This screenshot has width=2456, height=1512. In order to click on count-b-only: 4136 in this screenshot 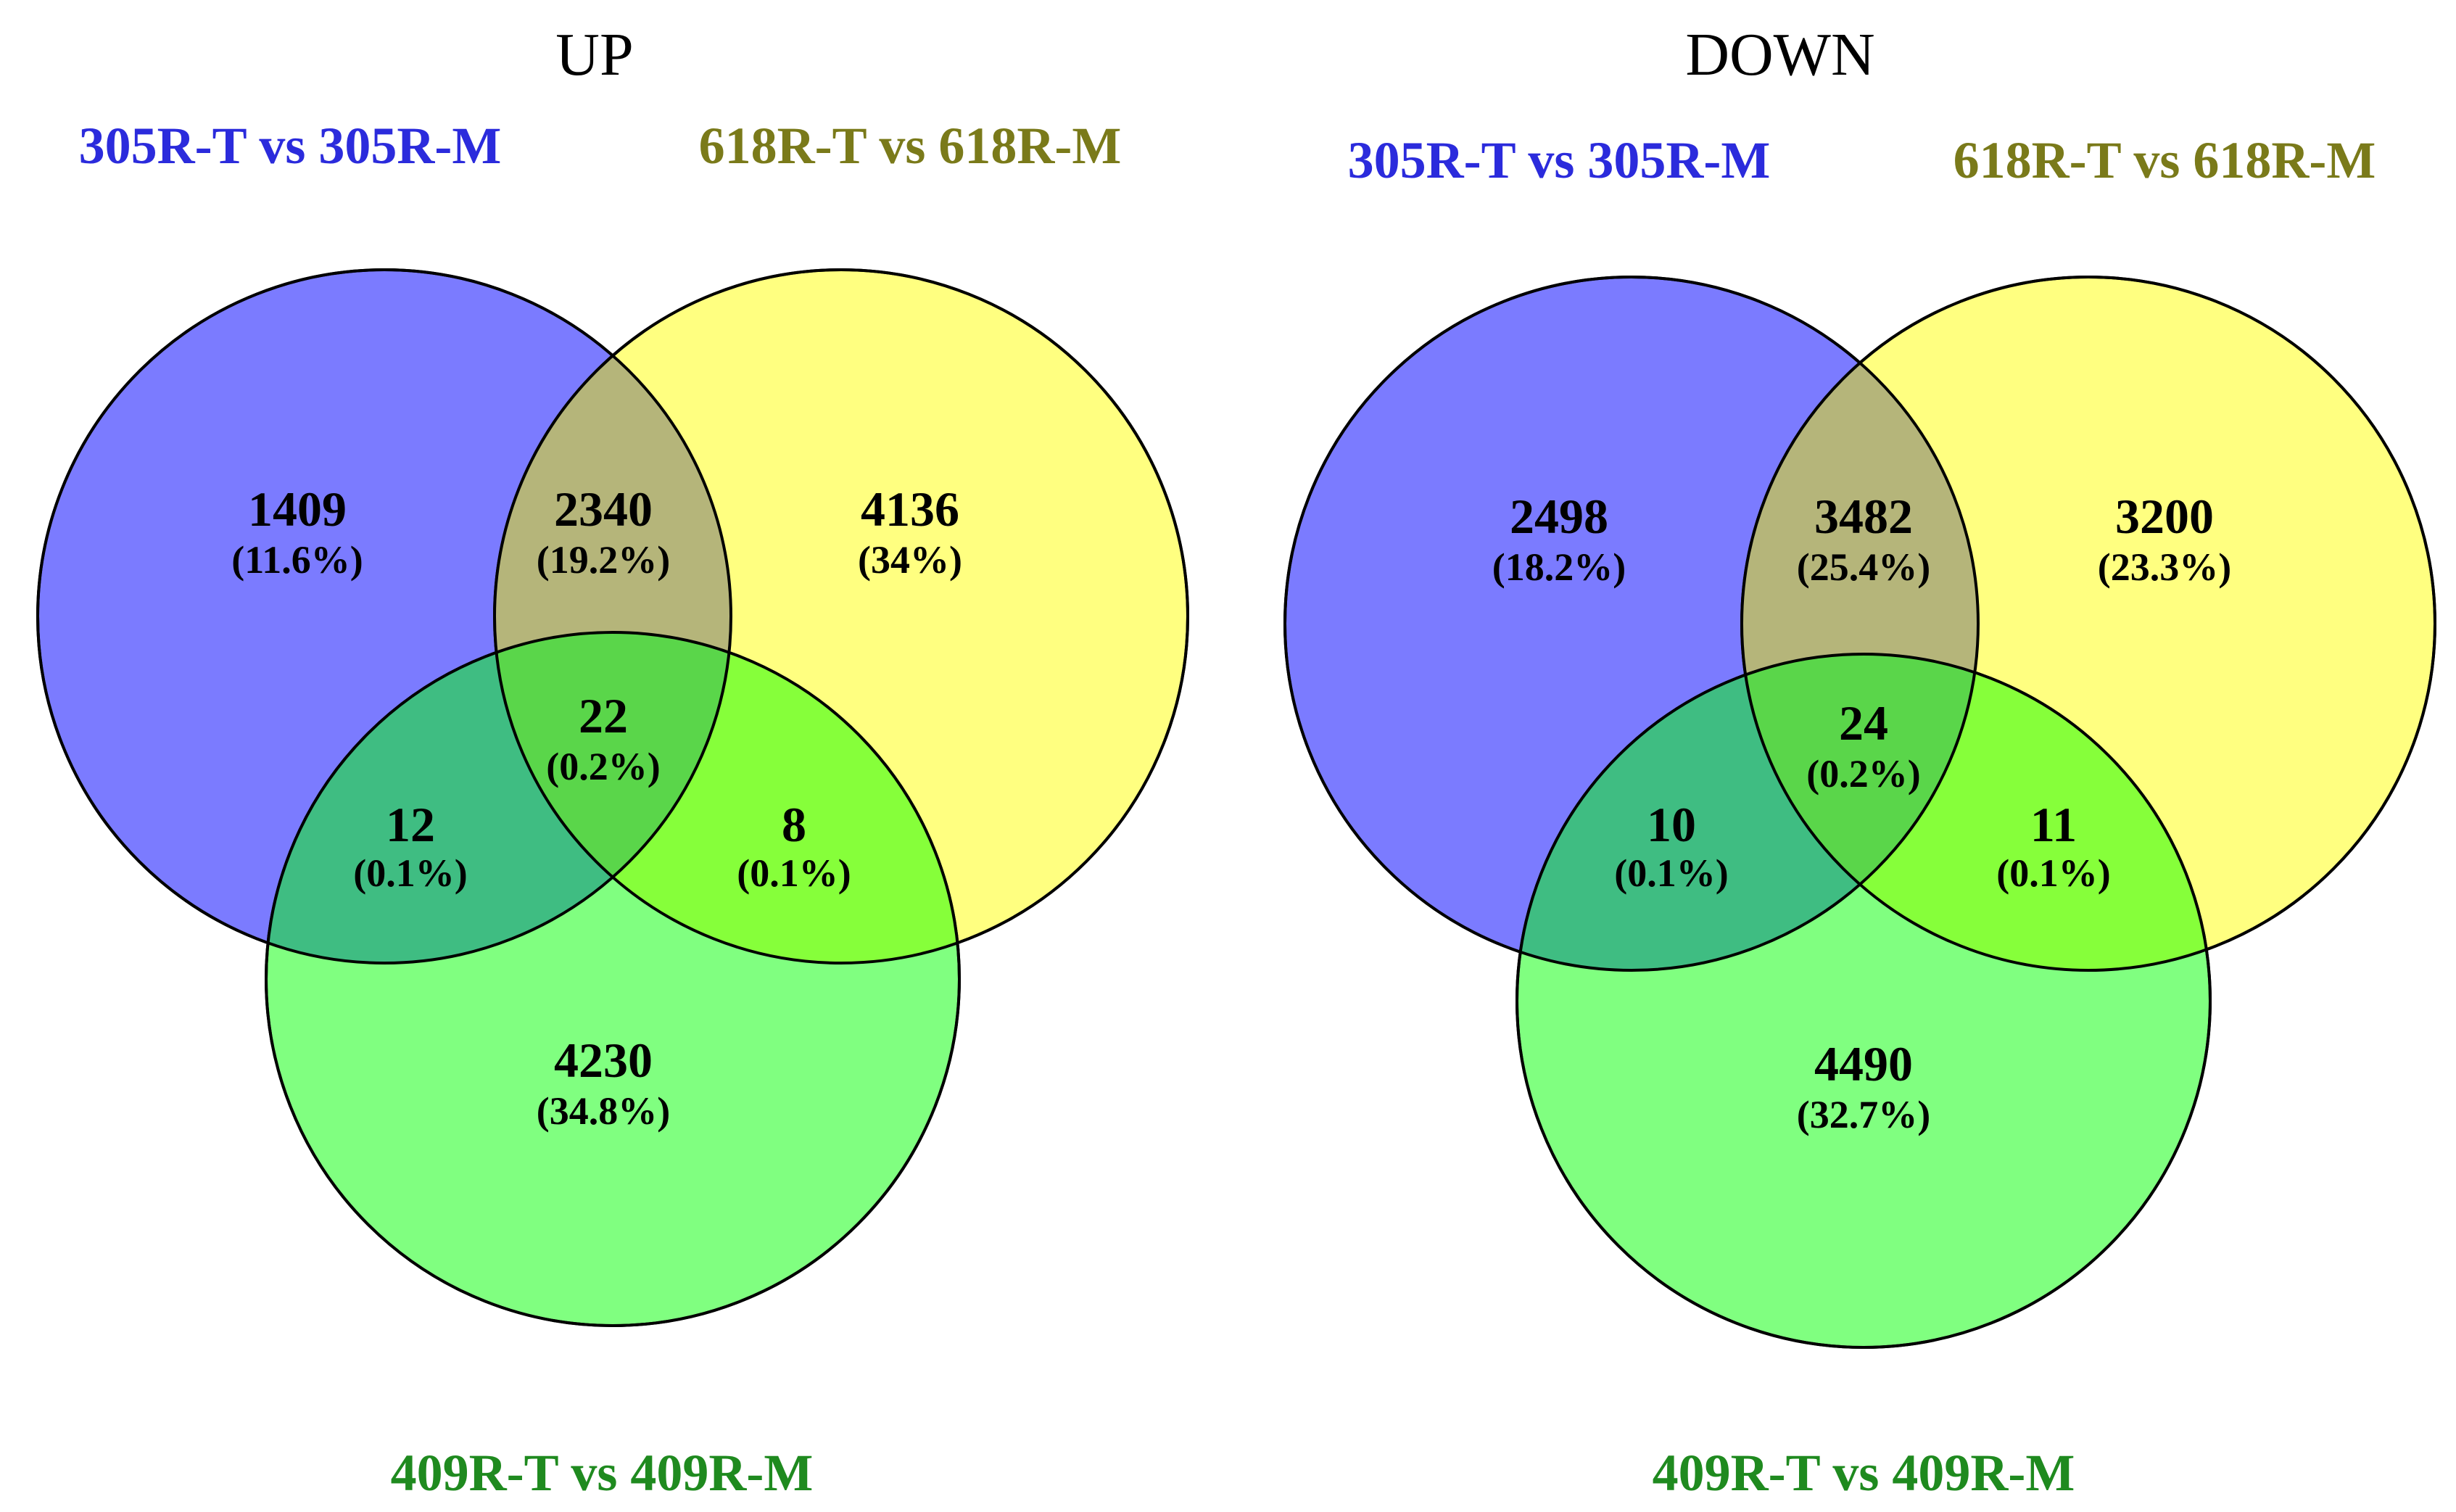, I will do `click(910, 510)`.